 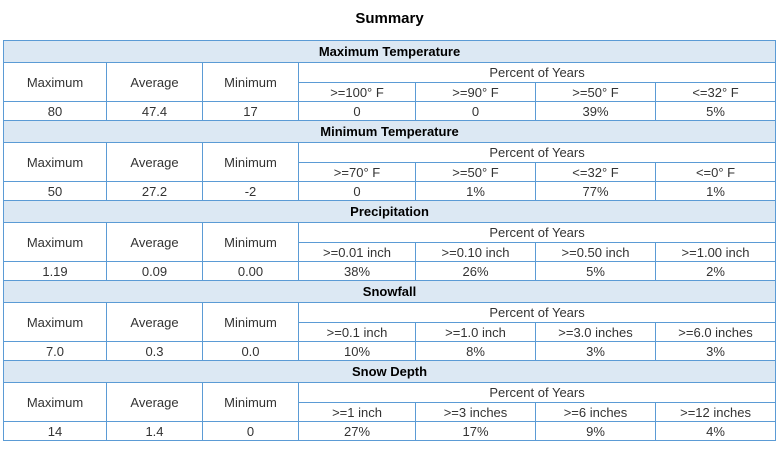 I want to click on threshold-cell: >=1.00 inch, so click(x=715, y=252).